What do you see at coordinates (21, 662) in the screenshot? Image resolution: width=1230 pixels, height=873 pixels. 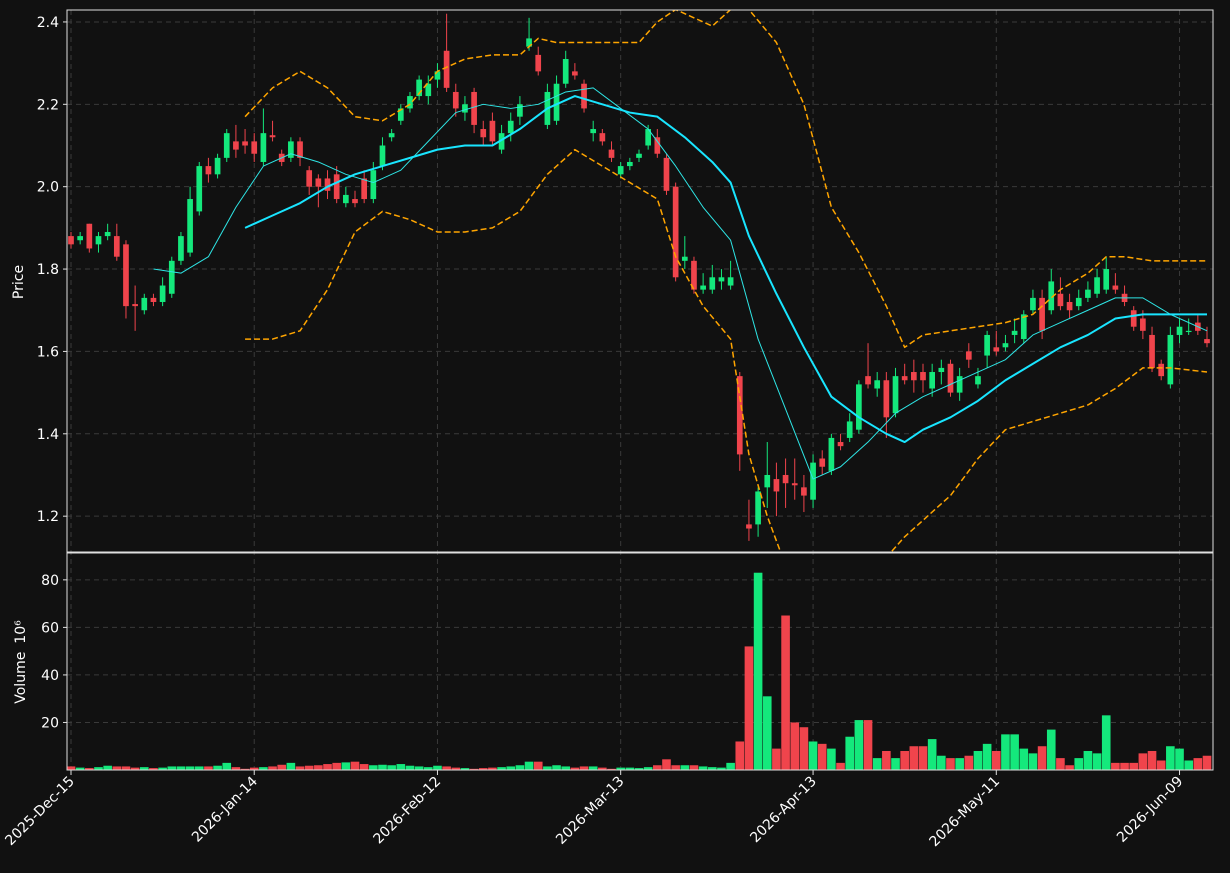 I see `volume-axis-label: Volume 10⁶` at bounding box center [21, 662].